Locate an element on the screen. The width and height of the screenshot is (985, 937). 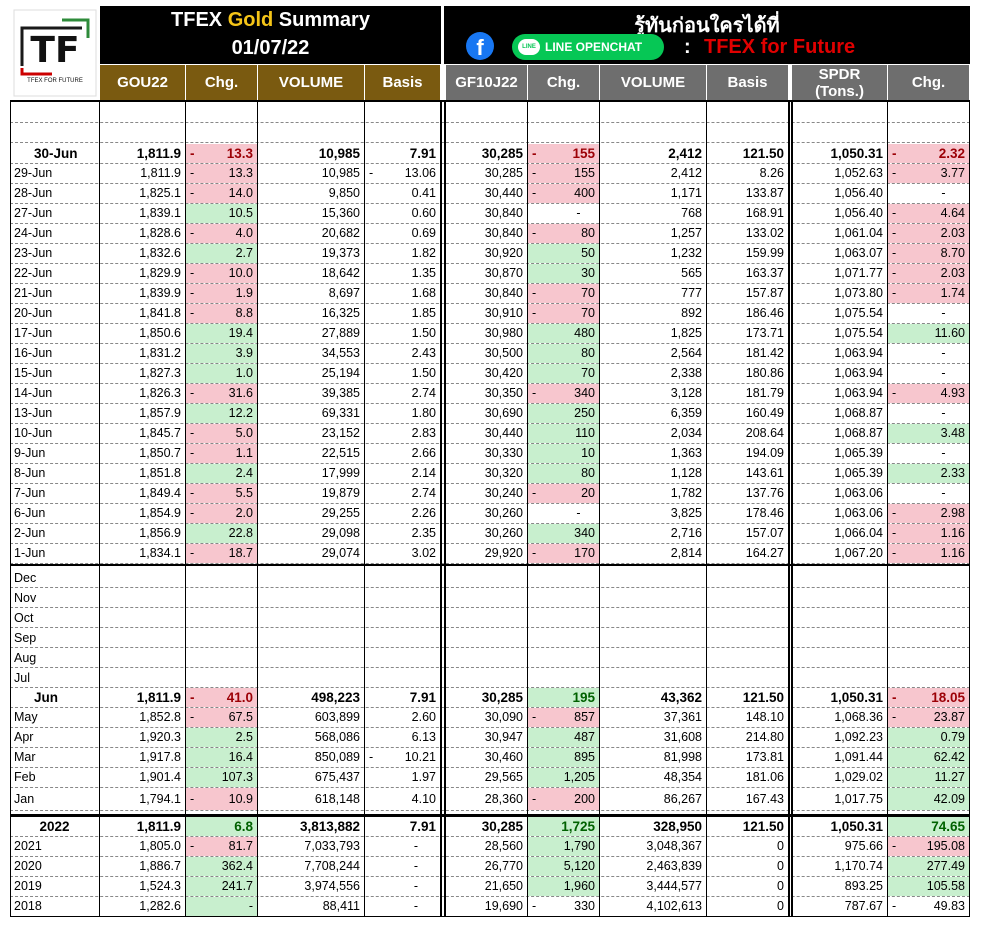
cell-value: 1,886.7 is located at coordinates (160, 866).